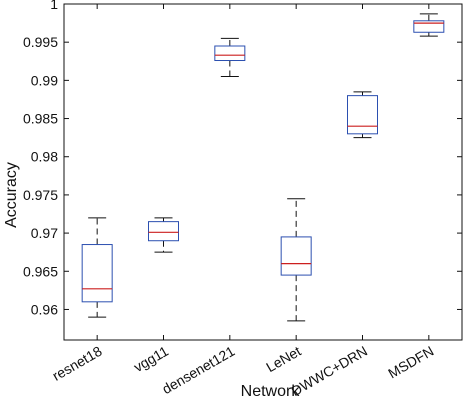 This screenshot has height=401, width=474. Describe the element at coordinates (40, 119) in the screenshot. I see `y-tick-label: 0.985` at that location.